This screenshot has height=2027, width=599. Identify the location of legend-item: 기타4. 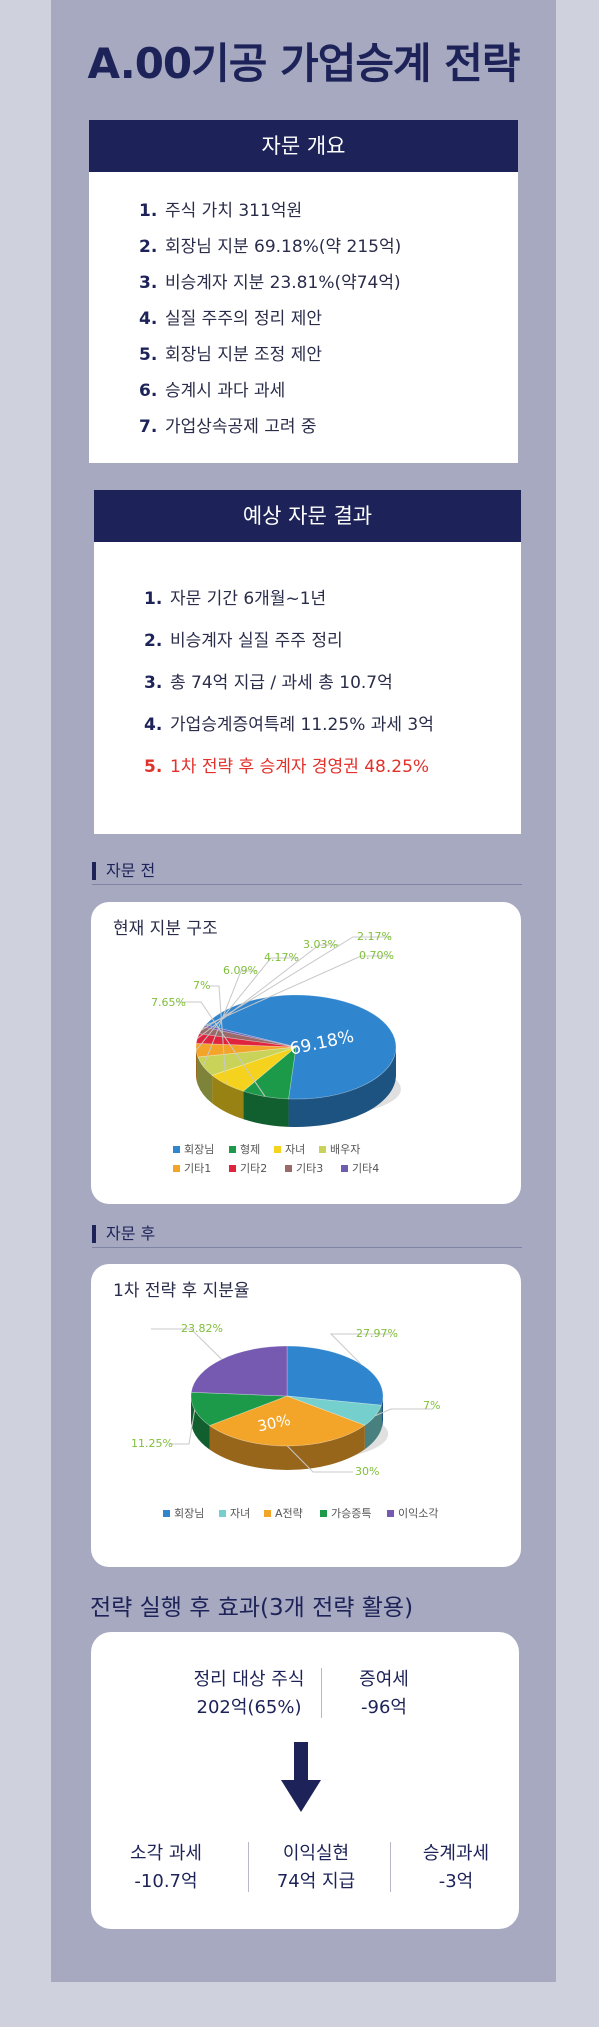
(365, 1168).